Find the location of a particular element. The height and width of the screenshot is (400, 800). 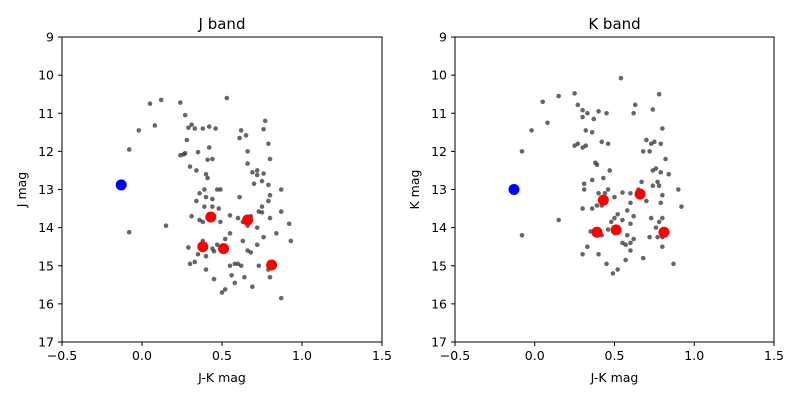

y-tick-label-j-band: 9 is located at coordinates (50, 37).